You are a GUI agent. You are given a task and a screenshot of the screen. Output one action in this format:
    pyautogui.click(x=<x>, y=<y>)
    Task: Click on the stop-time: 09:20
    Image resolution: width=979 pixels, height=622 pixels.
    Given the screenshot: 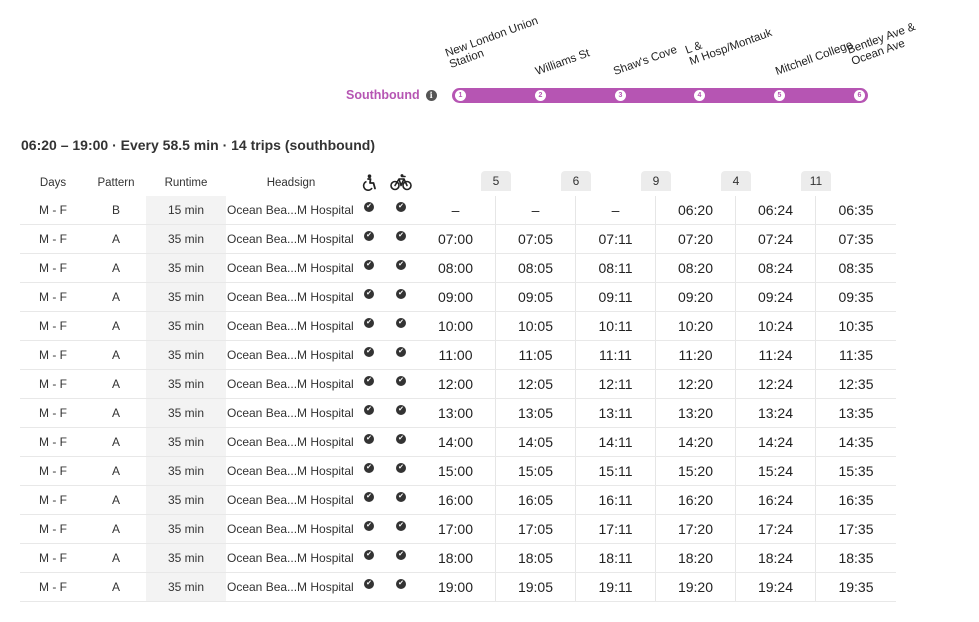 What is the action you would take?
    pyautogui.click(x=696, y=297)
    